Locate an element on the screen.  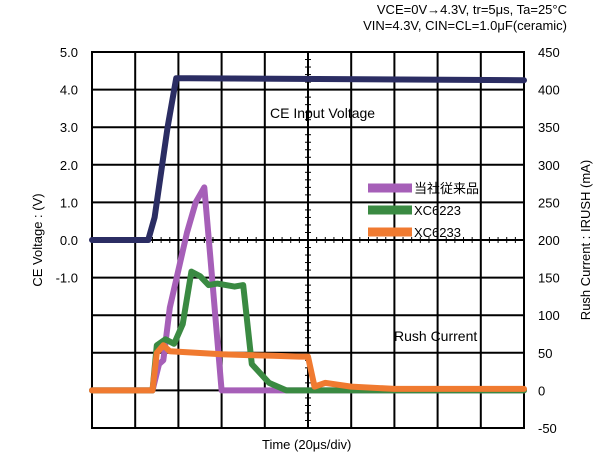
annotation-rush-current: Rush Current is located at coordinates (435, 336).